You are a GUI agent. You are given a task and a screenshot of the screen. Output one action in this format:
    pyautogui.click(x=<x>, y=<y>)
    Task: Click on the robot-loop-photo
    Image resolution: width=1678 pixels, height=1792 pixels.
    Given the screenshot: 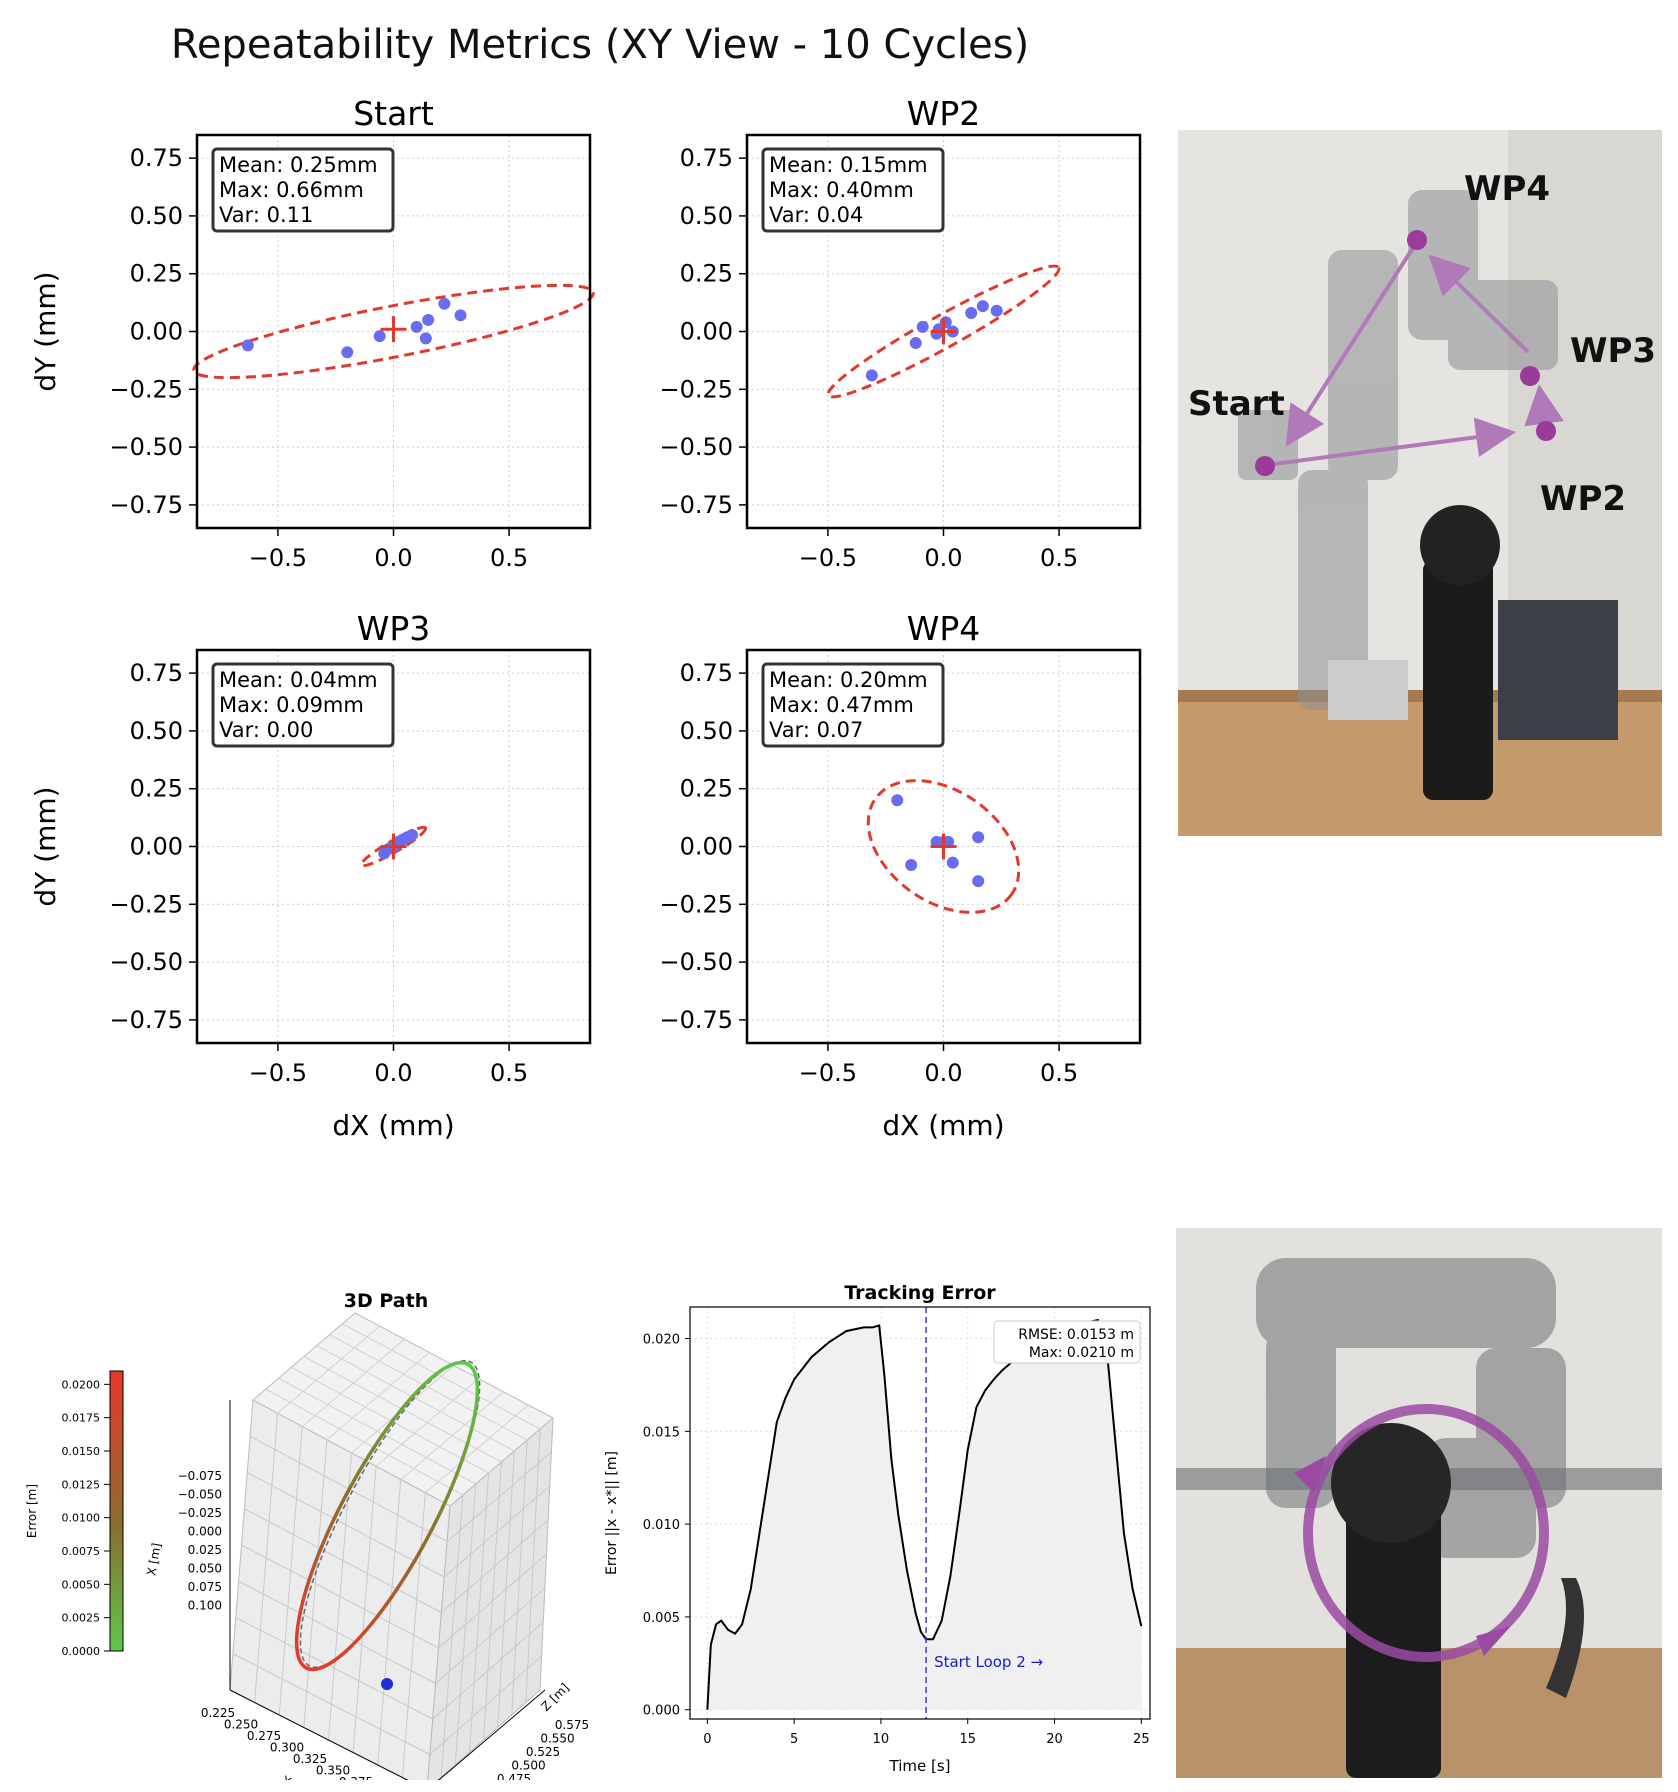 What is the action you would take?
    pyautogui.click(x=1419, y=1503)
    